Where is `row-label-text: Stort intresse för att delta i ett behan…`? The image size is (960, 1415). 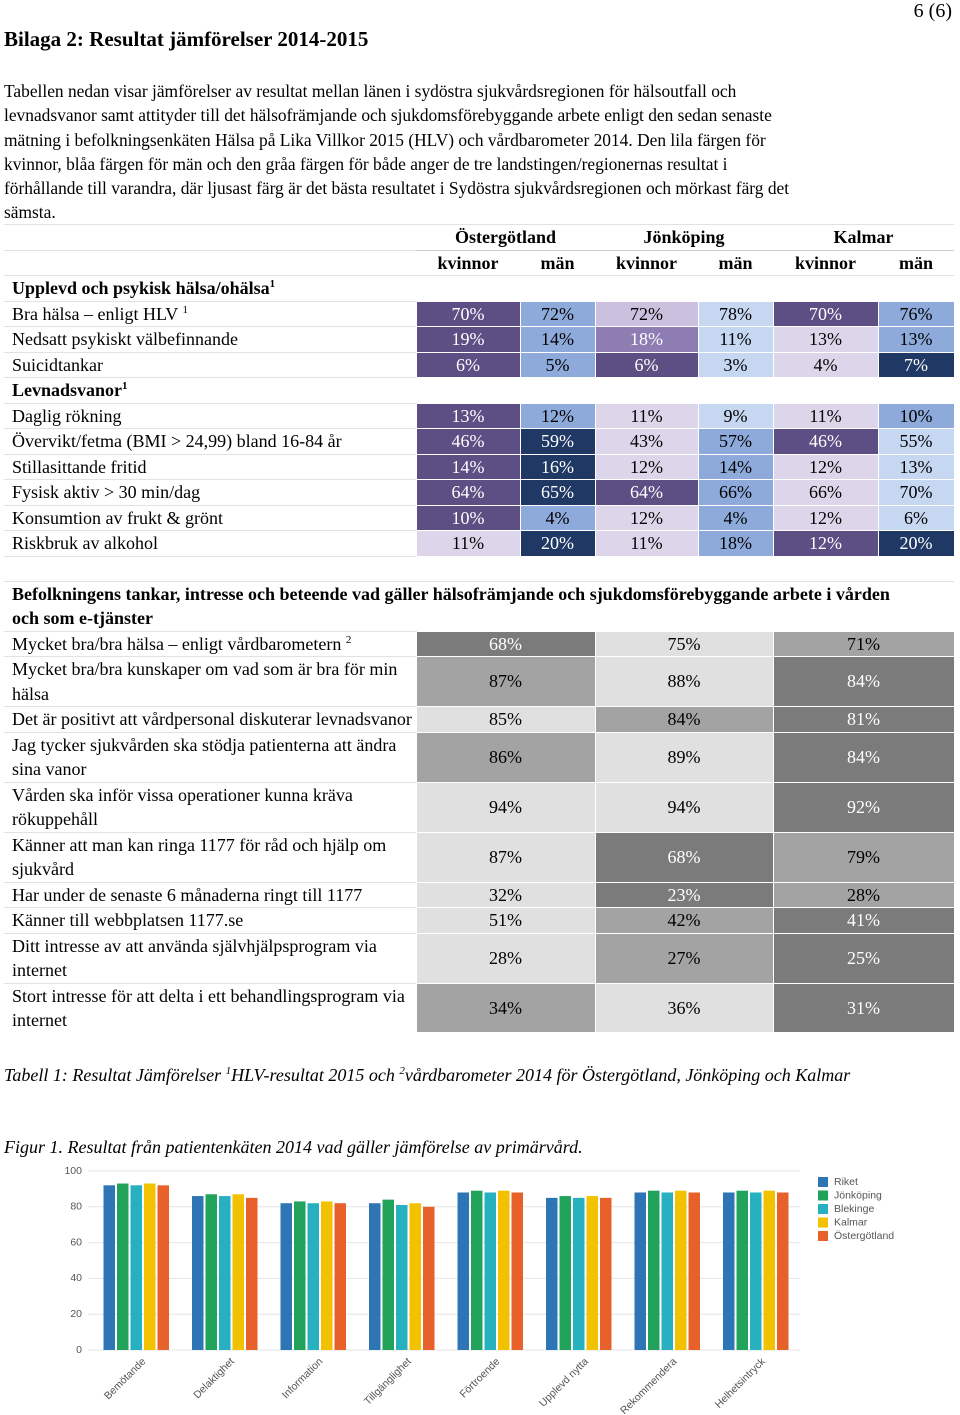
row-label-text: Stort intresse för att delta i ett behan… is located at coordinates (208, 1008).